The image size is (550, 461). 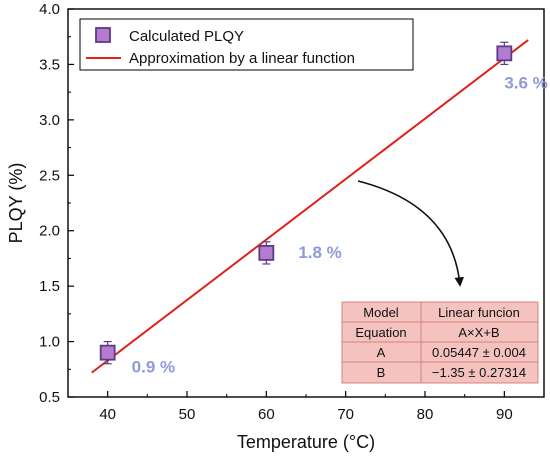 What do you see at coordinates (504, 414) in the screenshot?
I see `x-tick-label: 90` at bounding box center [504, 414].